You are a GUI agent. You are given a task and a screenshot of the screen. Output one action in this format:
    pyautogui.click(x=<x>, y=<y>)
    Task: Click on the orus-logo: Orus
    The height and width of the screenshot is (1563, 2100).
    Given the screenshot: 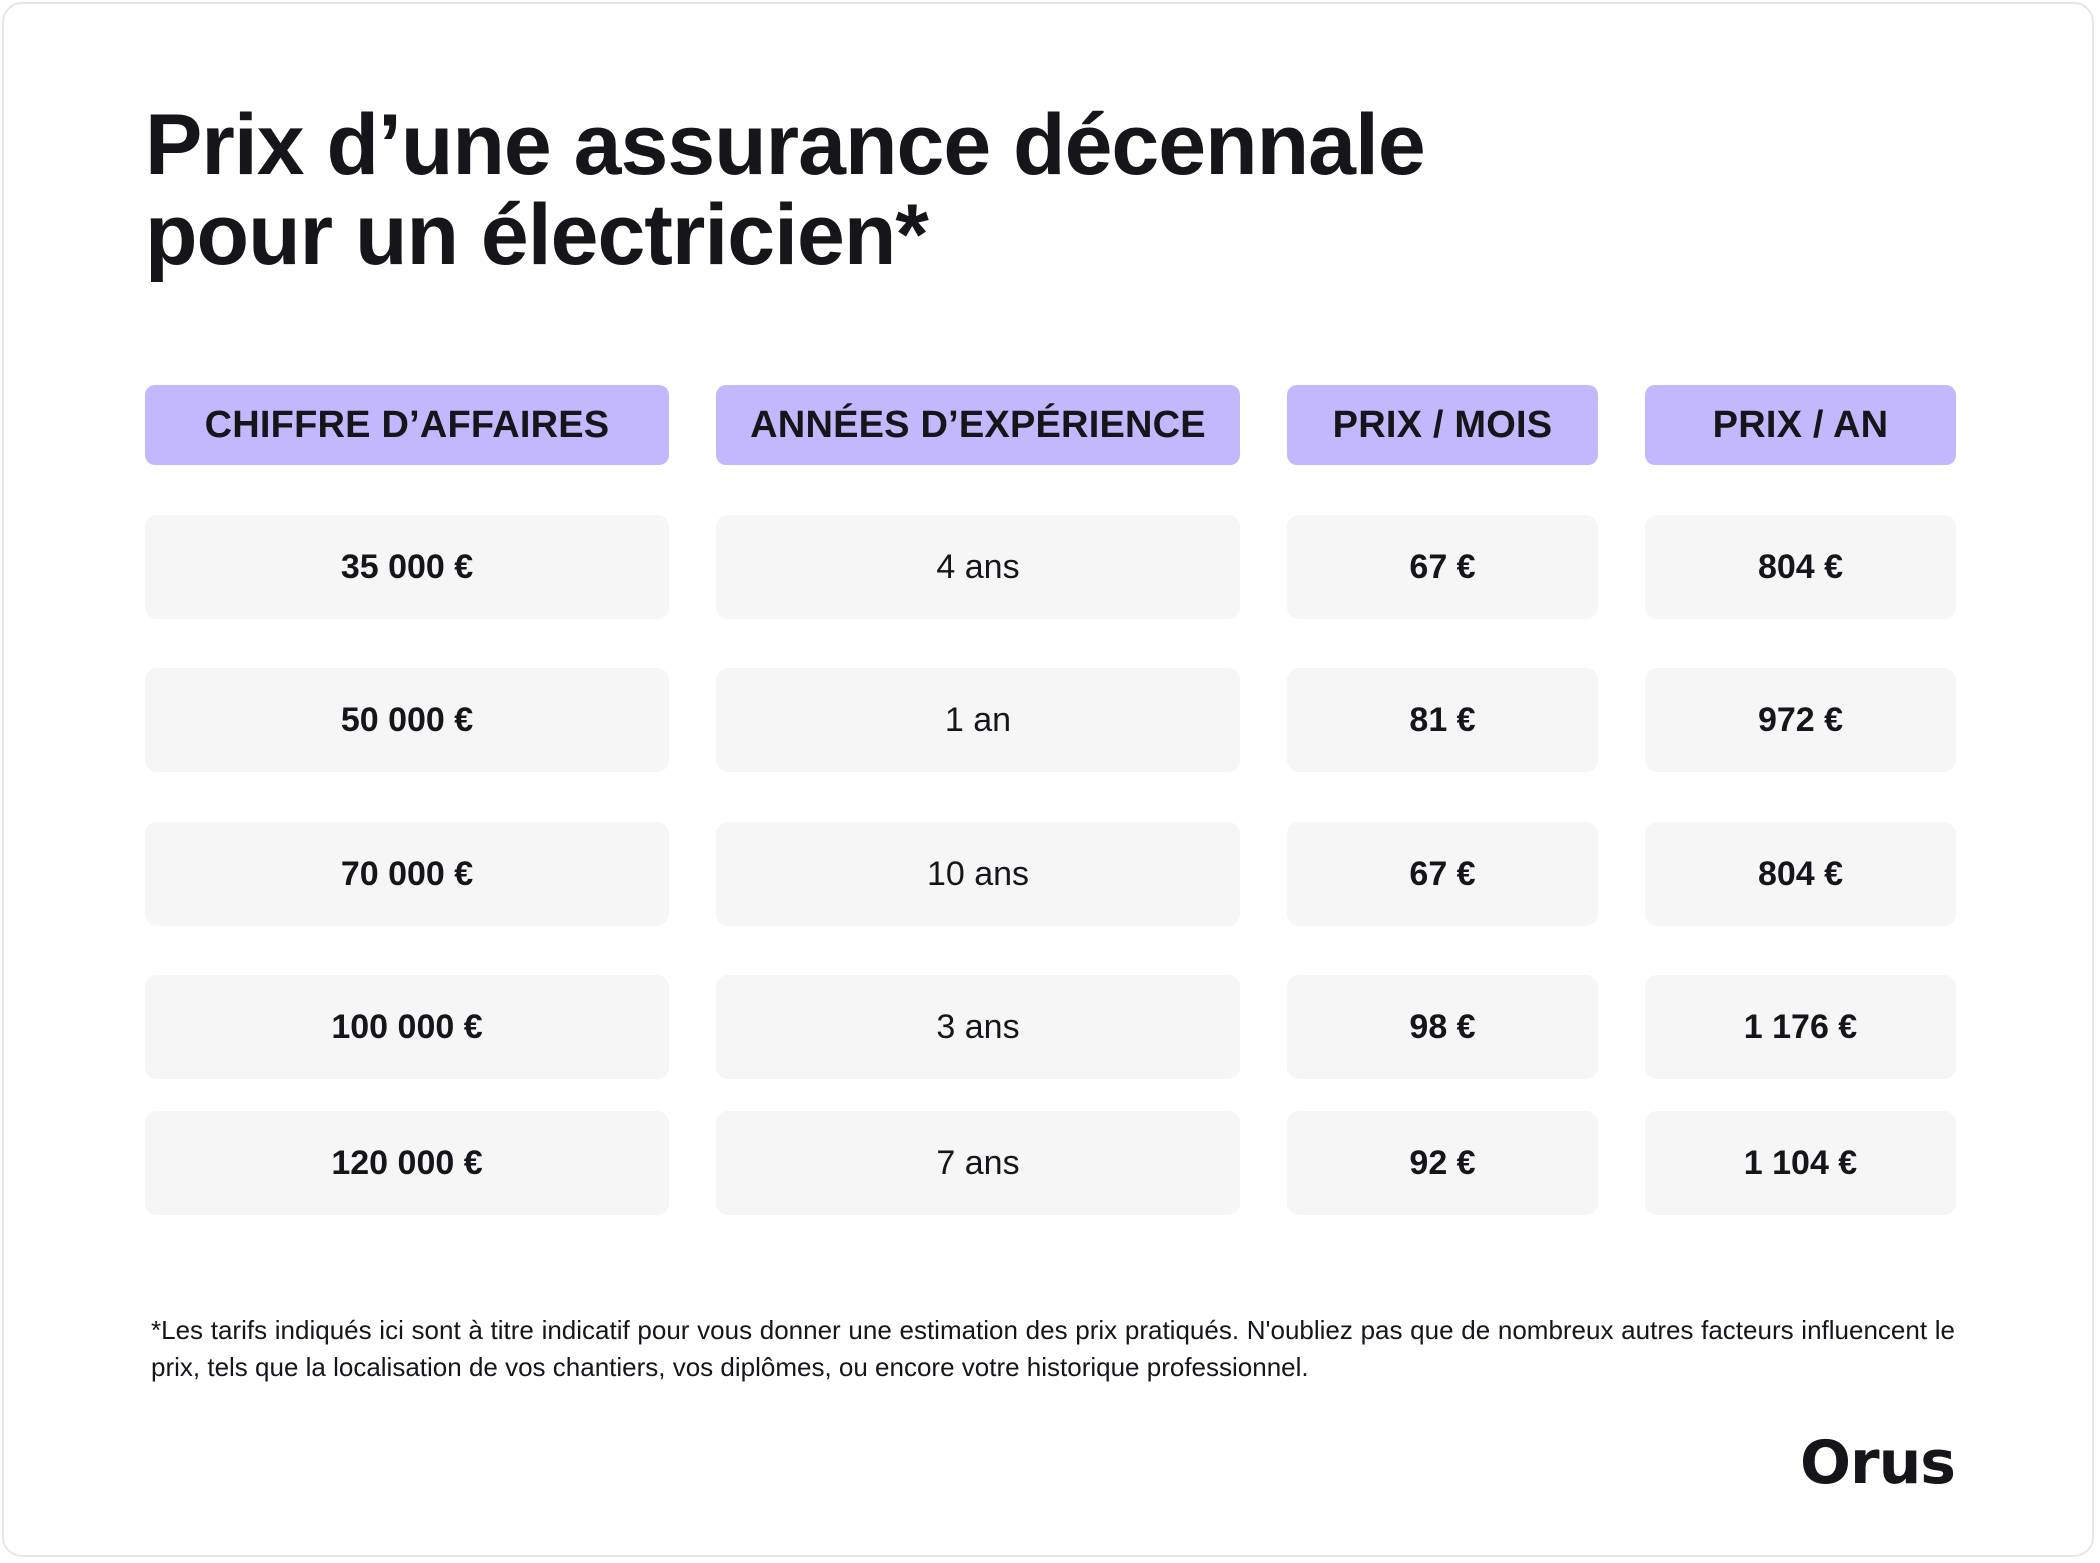 What is the action you would take?
    pyautogui.click(x=1877, y=1463)
    